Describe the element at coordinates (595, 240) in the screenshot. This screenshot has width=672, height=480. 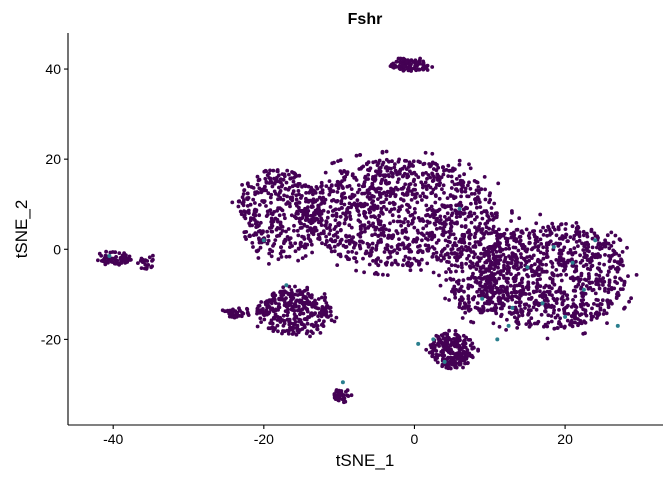
I see `expressing-cell-point` at that location.